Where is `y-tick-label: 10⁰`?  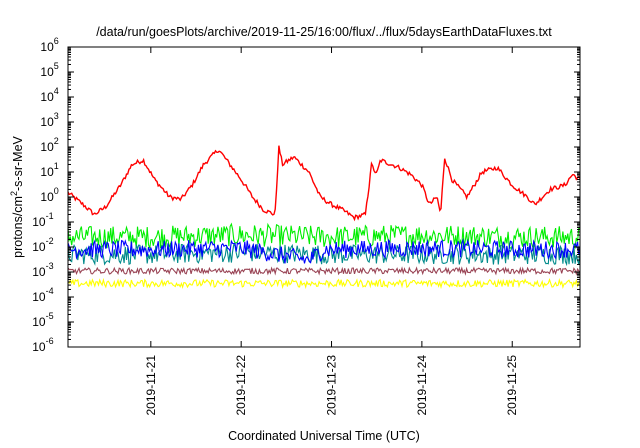
y-tick-label: 10⁰ is located at coordinates (49, 195).